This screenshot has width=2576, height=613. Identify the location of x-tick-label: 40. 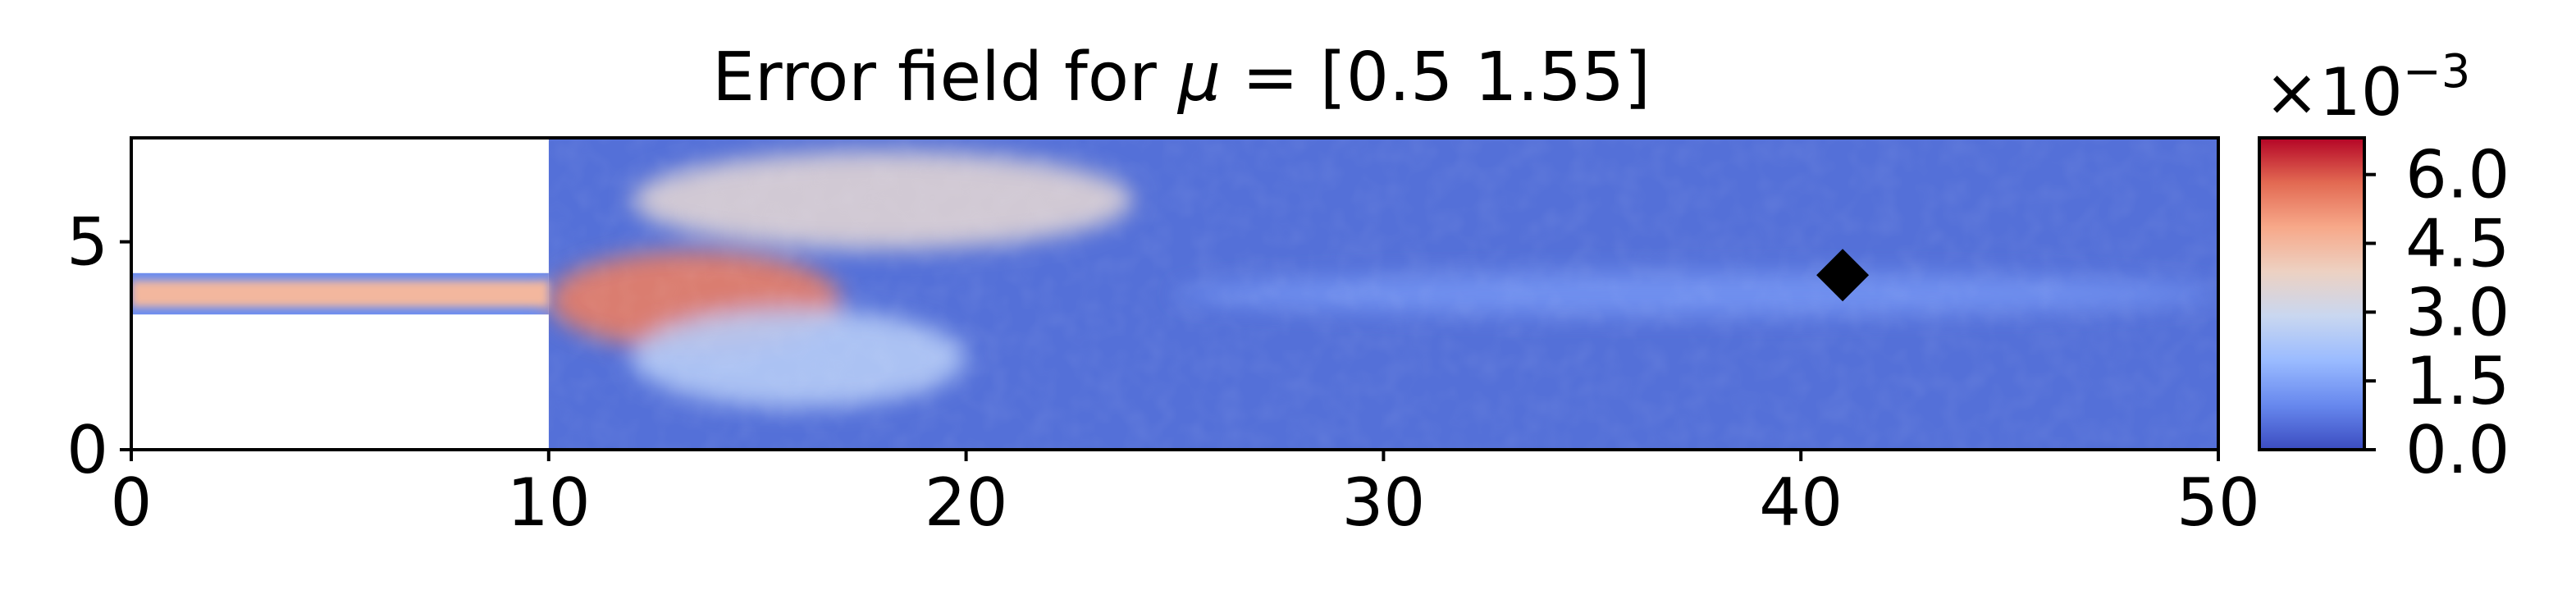
(1801, 503).